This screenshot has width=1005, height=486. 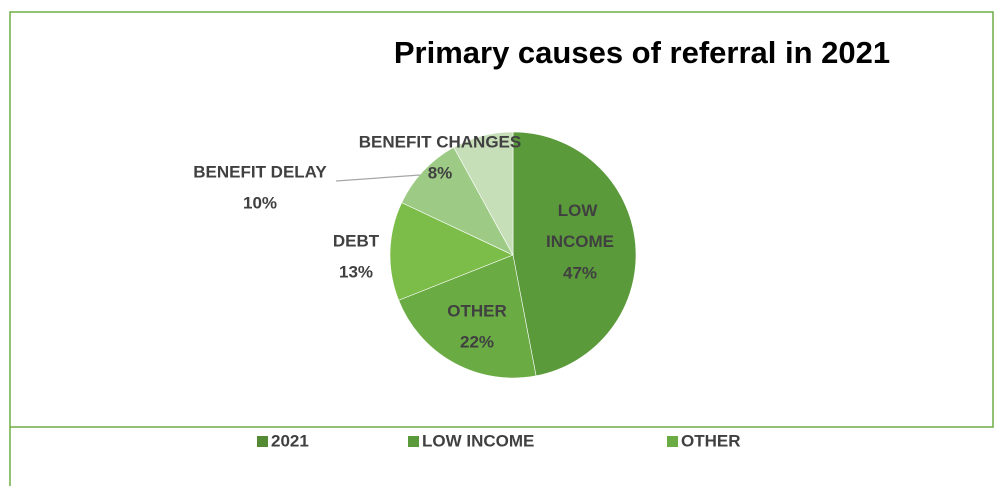 I want to click on slice-value-label: 22%, so click(x=477, y=341).